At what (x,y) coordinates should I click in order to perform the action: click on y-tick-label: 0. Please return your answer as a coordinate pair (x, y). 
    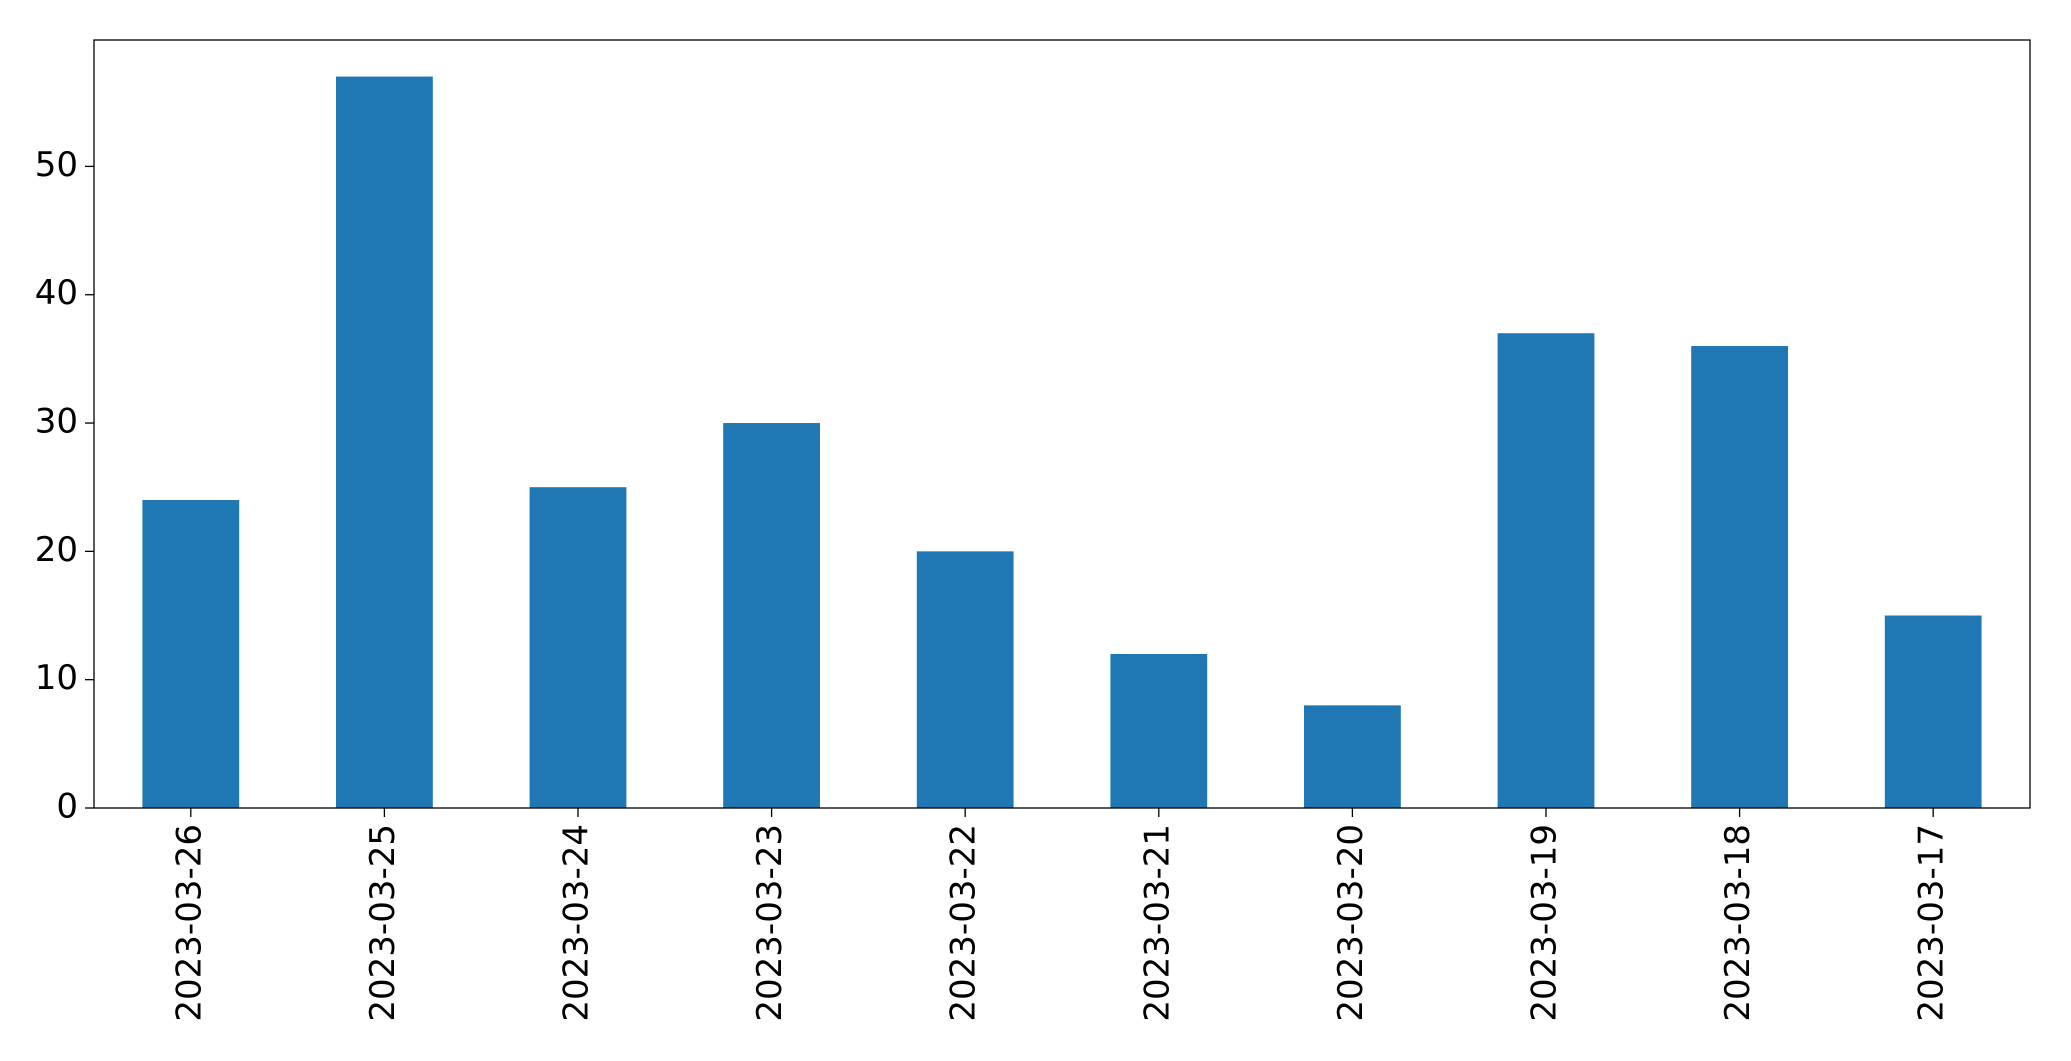
    Looking at the image, I should click on (67, 807).